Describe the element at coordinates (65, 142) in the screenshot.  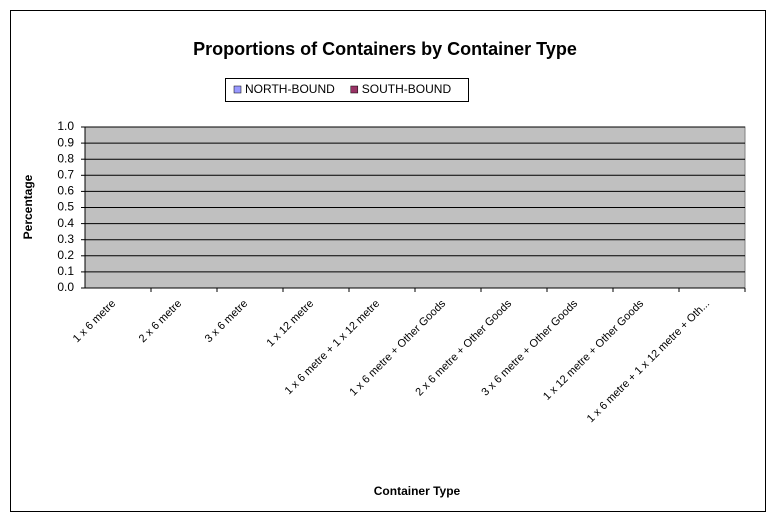
I see `y-tick-label: 0.9` at that location.